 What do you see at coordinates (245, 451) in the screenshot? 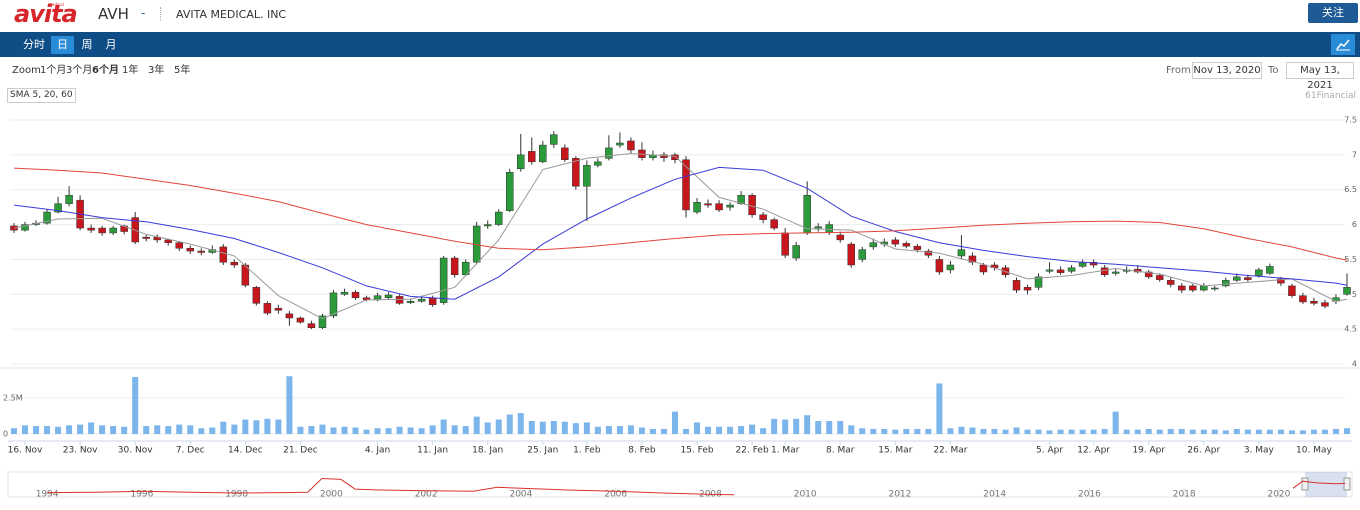
I see `x-tick-label: 14. Dec` at bounding box center [245, 451].